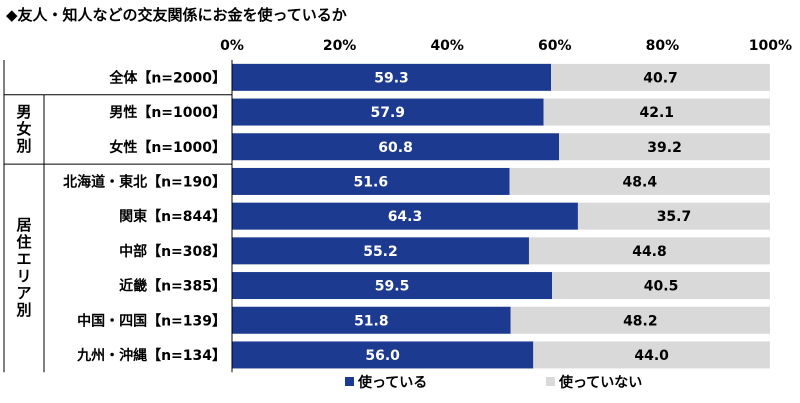 This screenshot has height=403, width=800. Describe the element at coordinates (23, 293) in the screenshot. I see `group-label-char: ア` at that location.